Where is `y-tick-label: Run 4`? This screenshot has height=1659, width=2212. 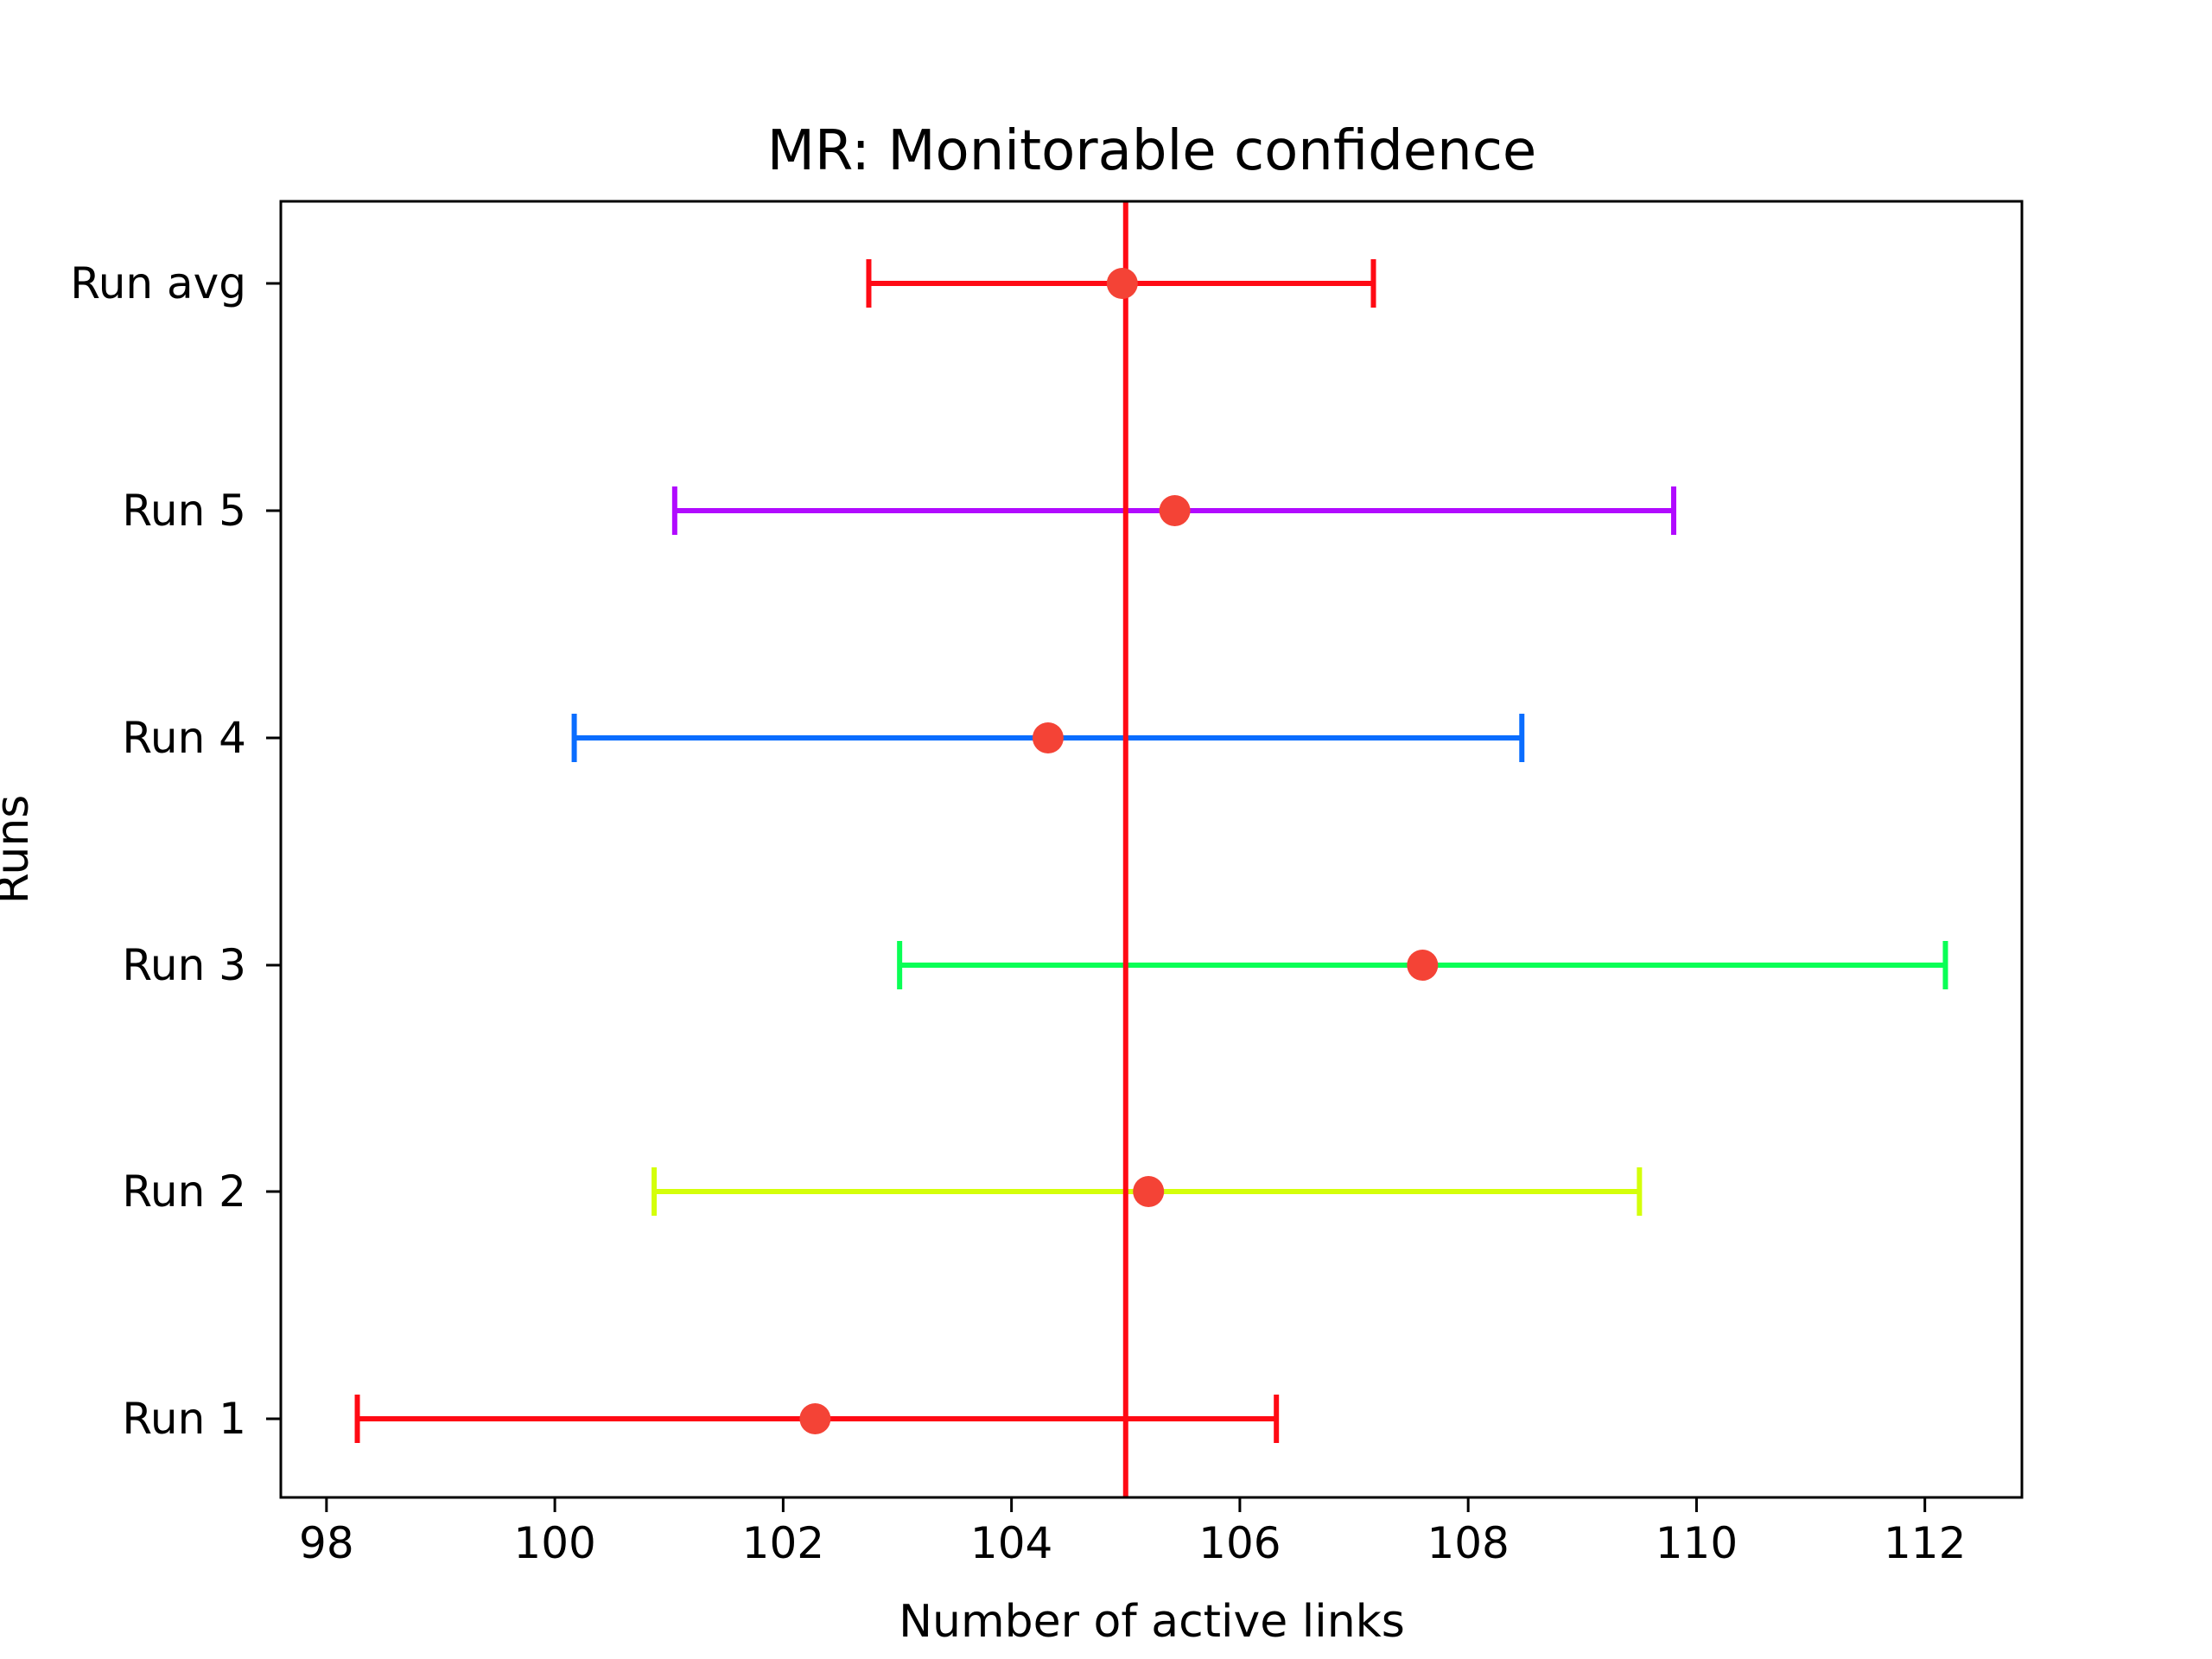 y-tick-label: Run 4 is located at coordinates (184, 738).